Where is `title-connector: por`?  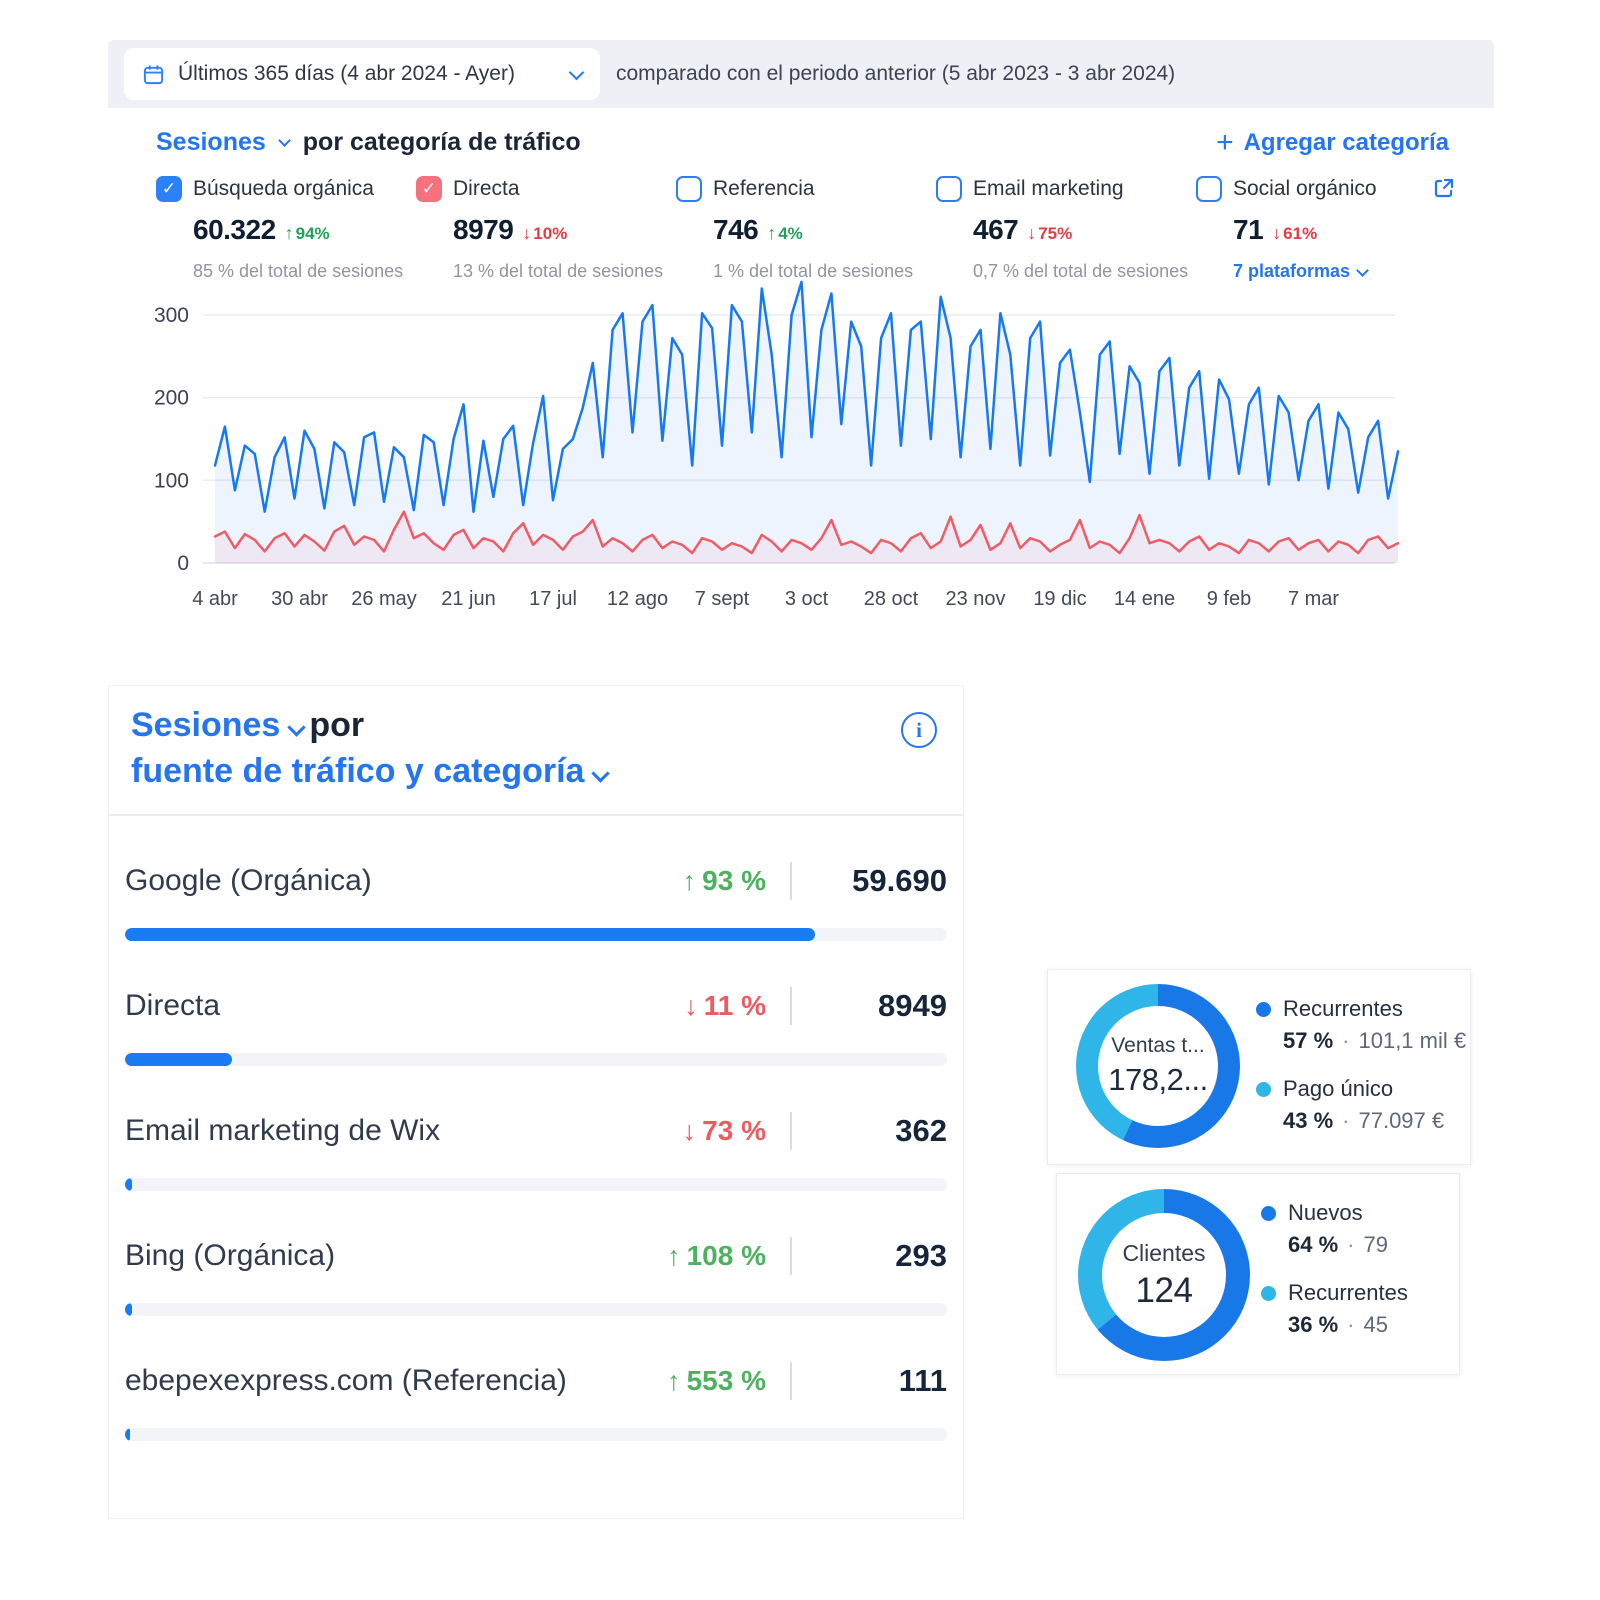 title-connector: por is located at coordinates (337, 725).